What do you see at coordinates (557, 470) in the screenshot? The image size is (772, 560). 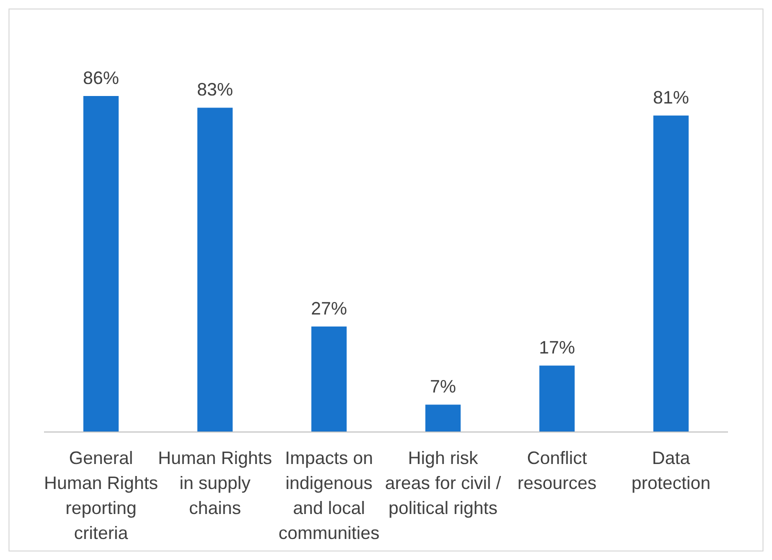 I see `x-tick-label: Conflict resources` at bounding box center [557, 470].